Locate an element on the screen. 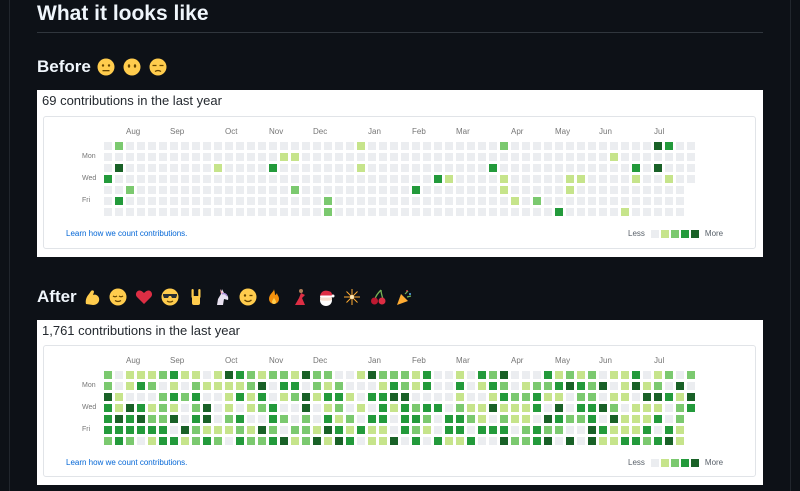  learn-contributions-link: Learn how we count contributions. is located at coordinates (127, 462).